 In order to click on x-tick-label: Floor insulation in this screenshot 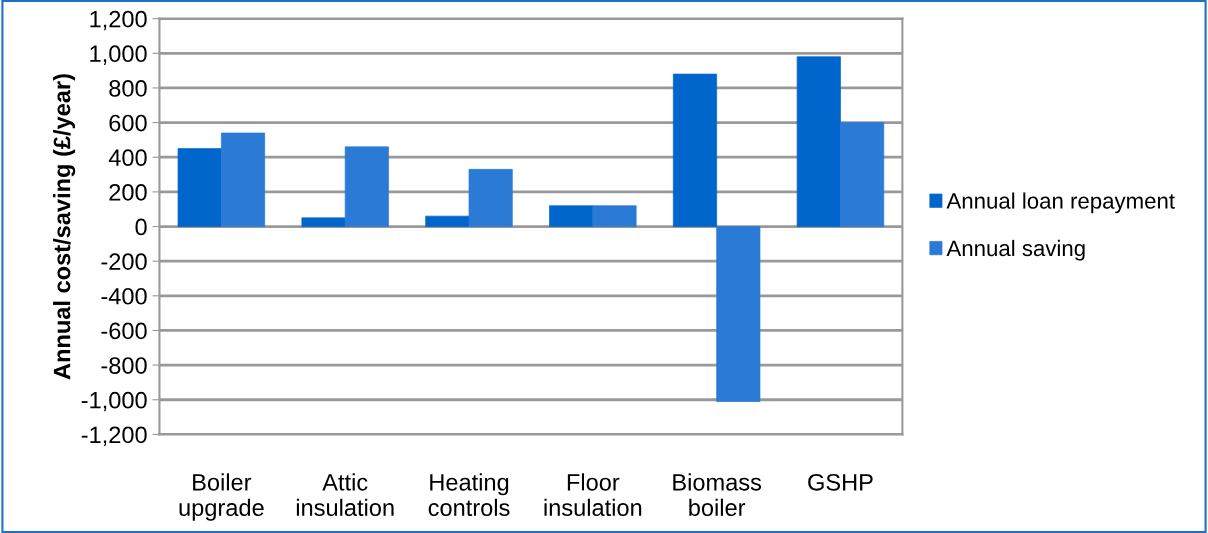, I will do `click(593, 495)`.